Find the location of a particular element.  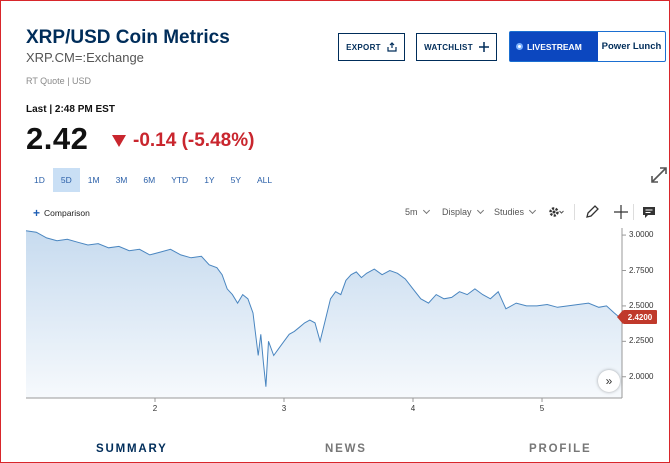

interval-label: 5m is located at coordinates (411, 212).